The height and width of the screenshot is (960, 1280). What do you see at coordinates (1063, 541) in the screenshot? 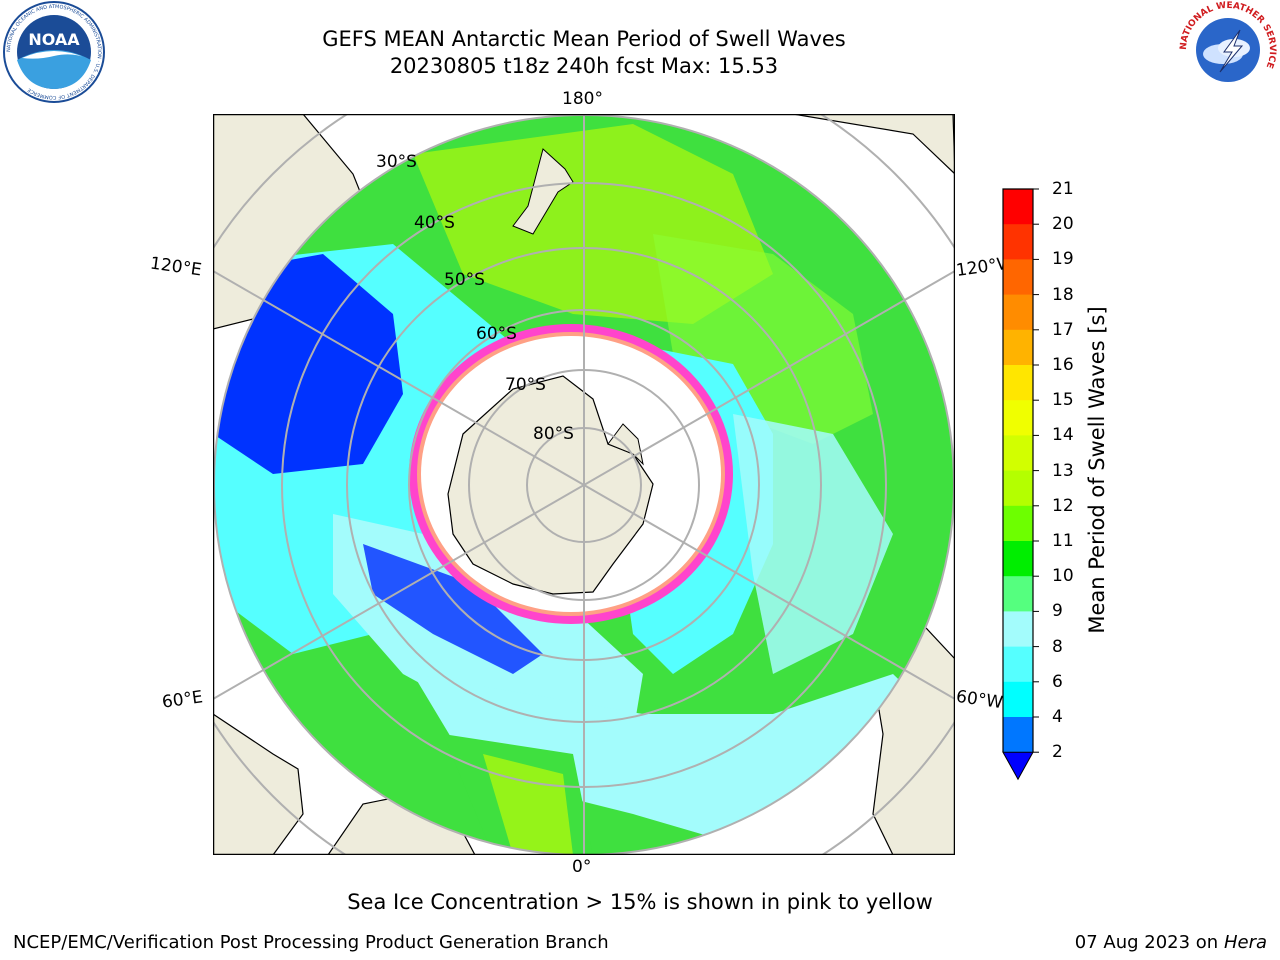
I see `colorbar-tick-label: 11` at bounding box center [1063, 541].